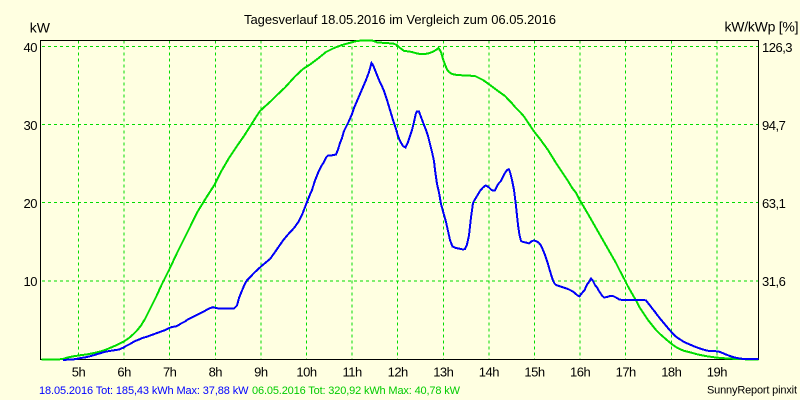 The image size is (800, 400). I want to click on svg-text: 20, so click(31, 203).